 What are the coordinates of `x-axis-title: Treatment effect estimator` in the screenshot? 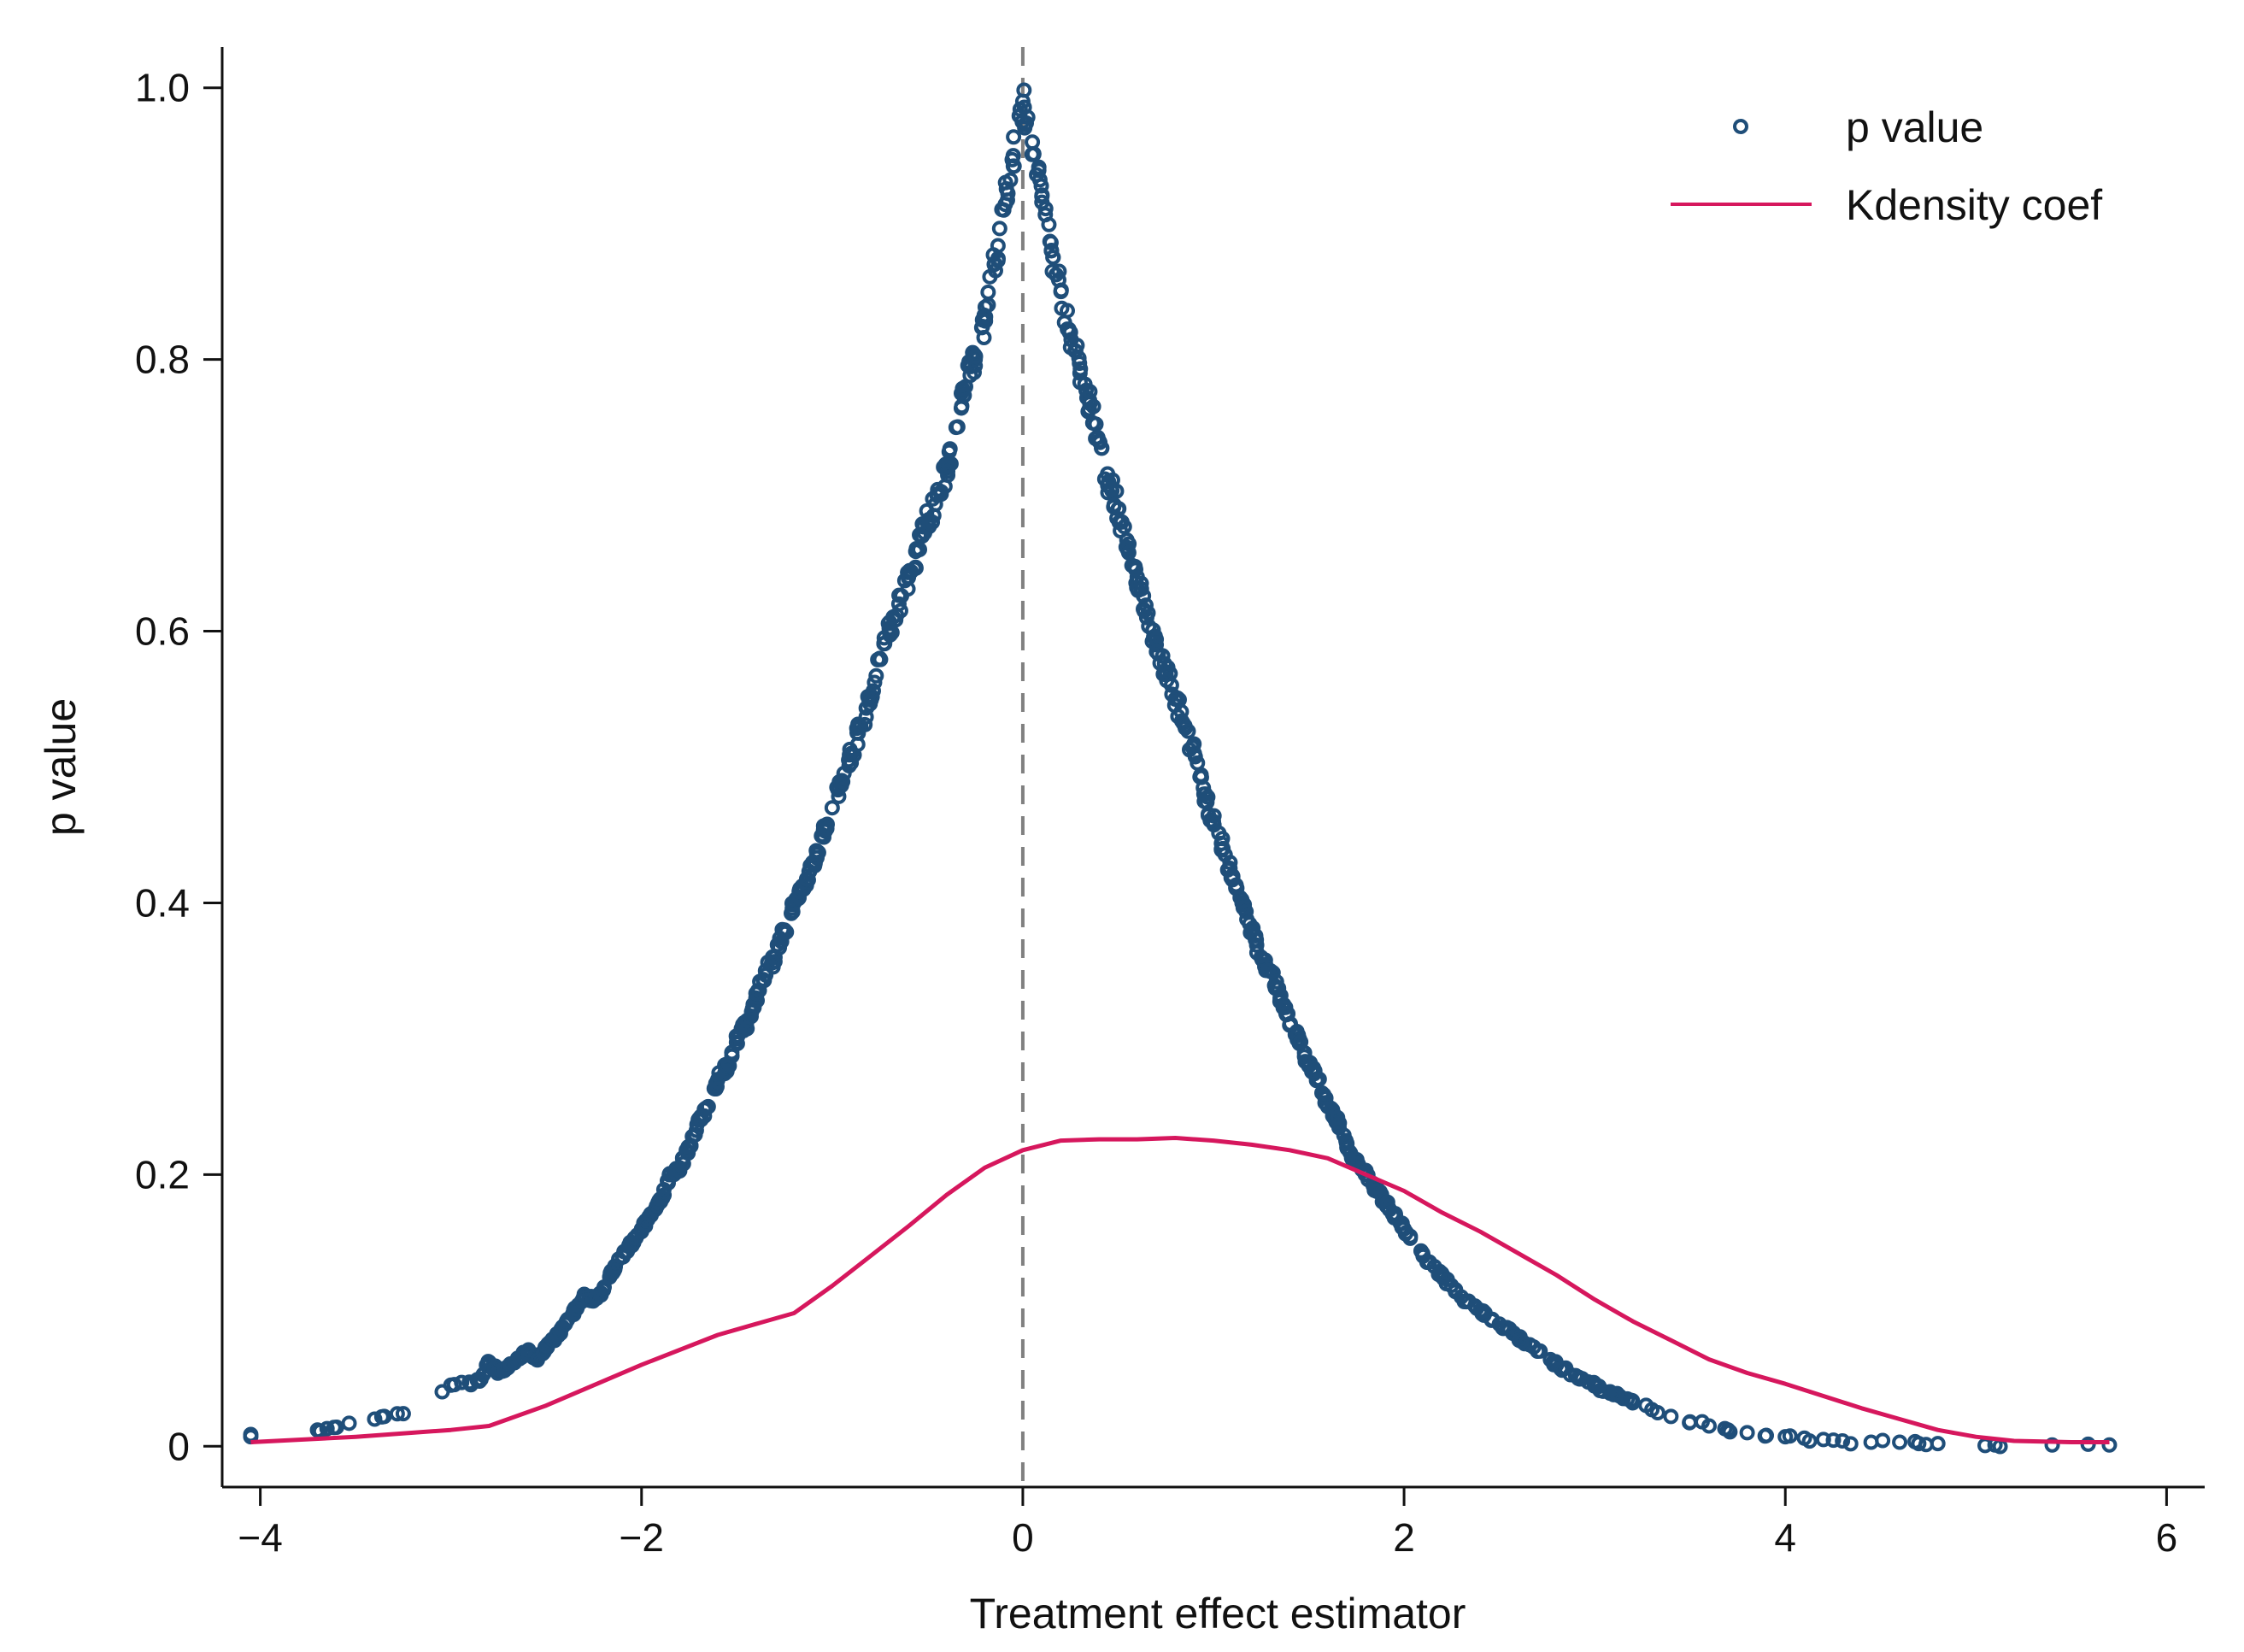 It's located at (1218, 1614).